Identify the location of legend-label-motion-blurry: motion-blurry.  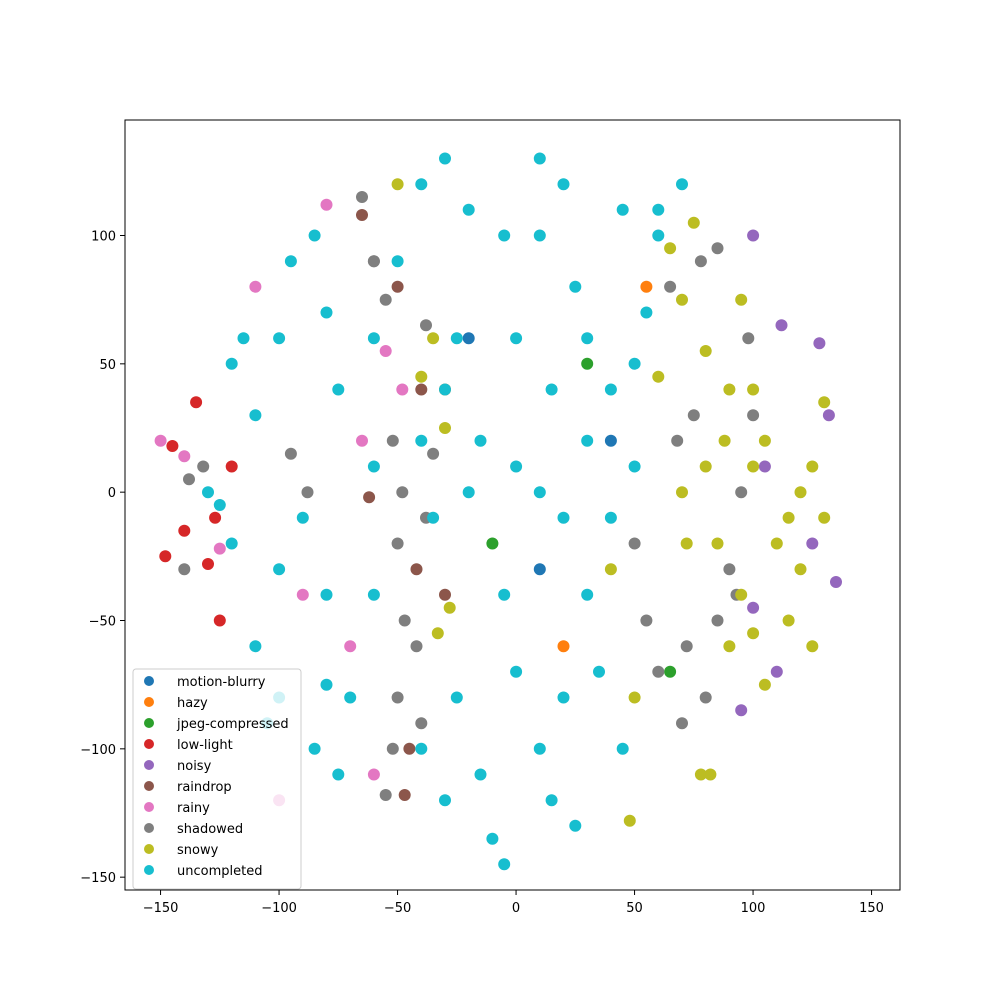
(221, 682).